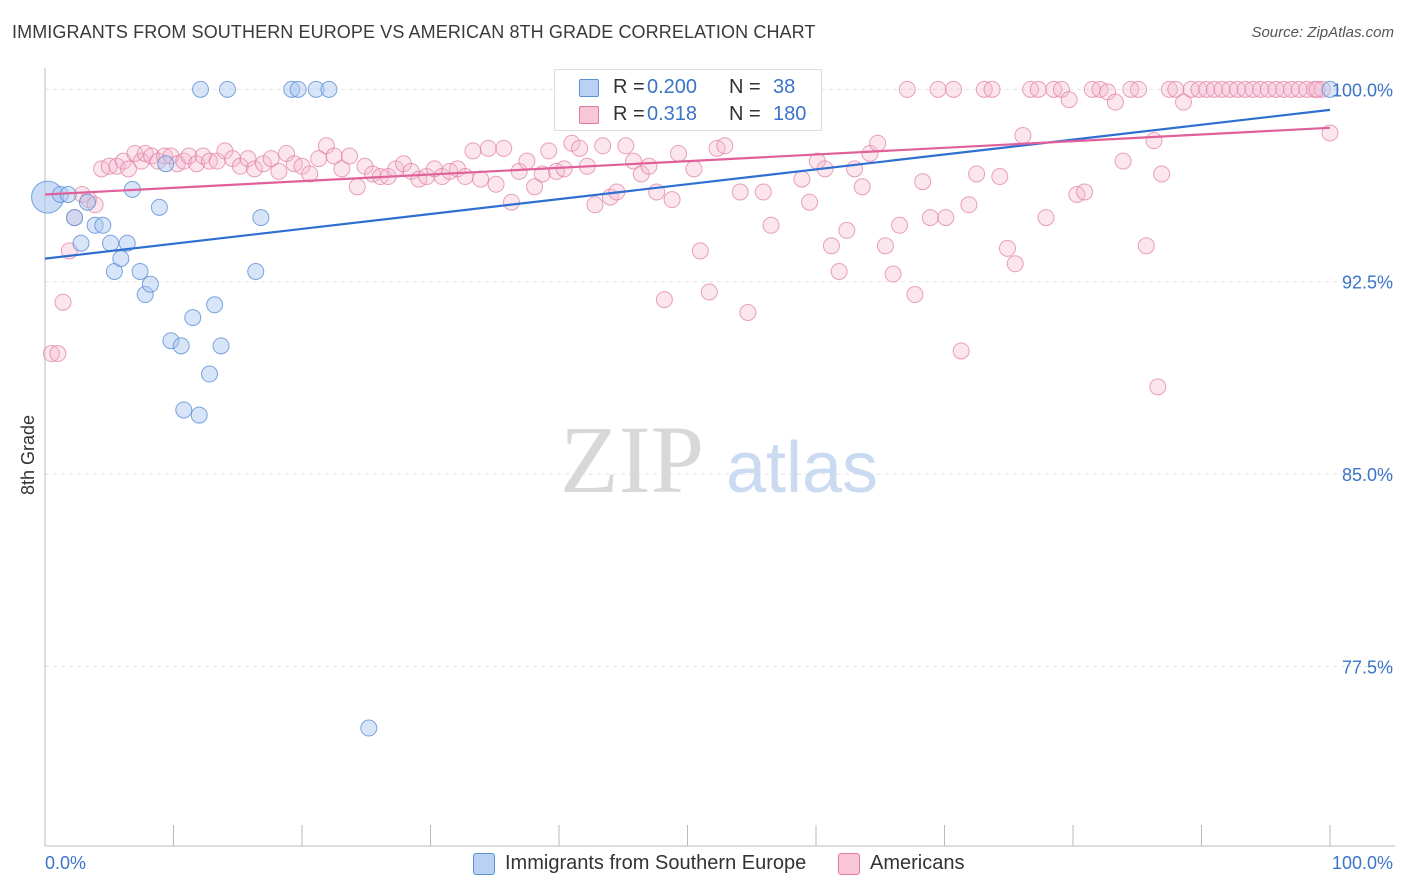 Image resolution: width=1406 pixels, height=892 pixels. I want to click on y-tick-label: 77.5%, so click(1367, 667).